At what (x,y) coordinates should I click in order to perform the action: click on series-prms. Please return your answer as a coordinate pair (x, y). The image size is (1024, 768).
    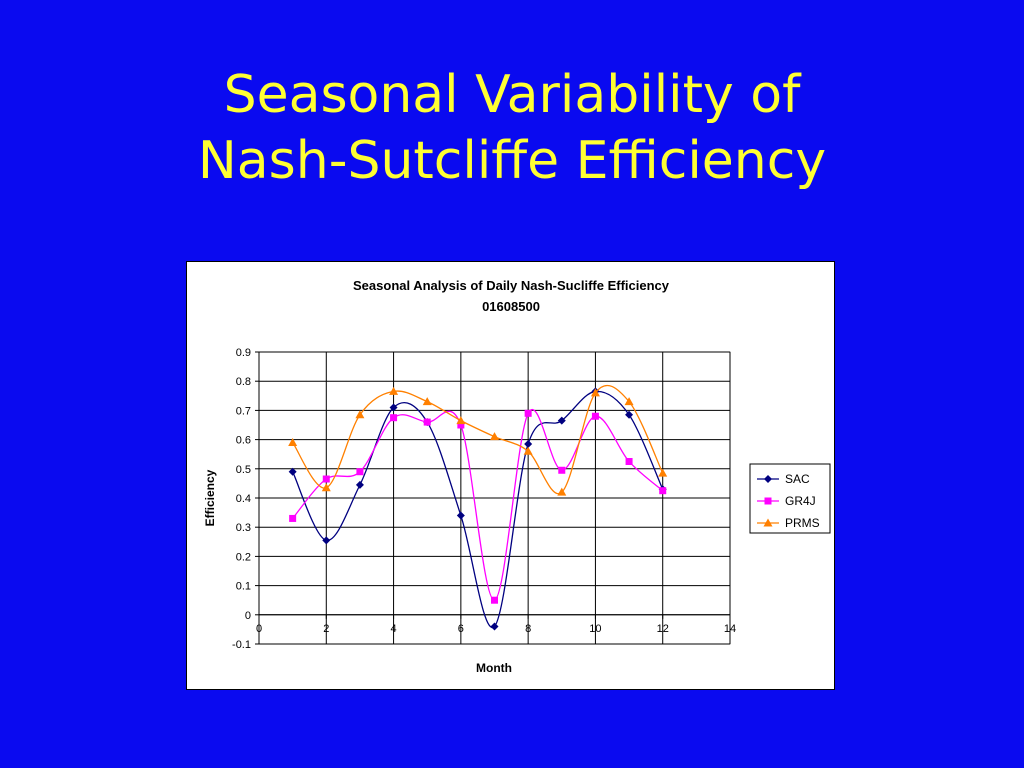
    Looking at the image, I should click on (478, 440).